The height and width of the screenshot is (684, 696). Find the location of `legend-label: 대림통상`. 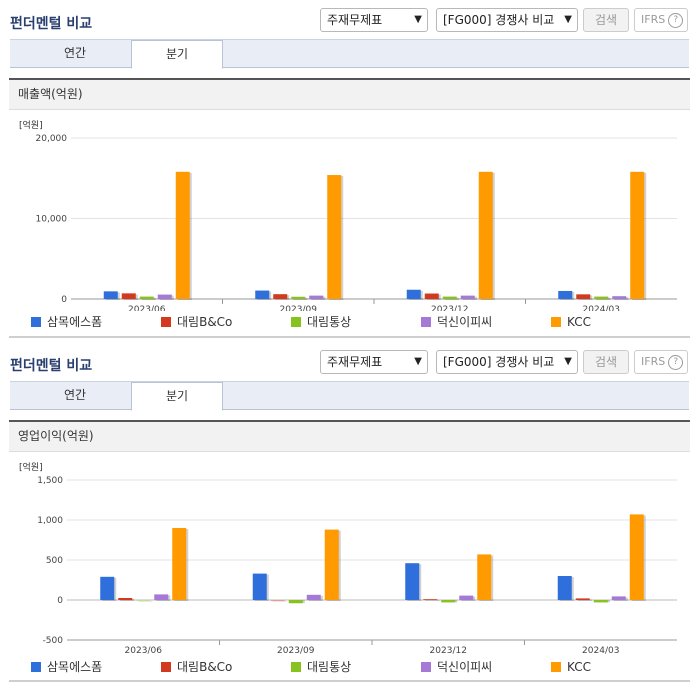

legend-label: 대림통상 is located at coordinates (329, 667).